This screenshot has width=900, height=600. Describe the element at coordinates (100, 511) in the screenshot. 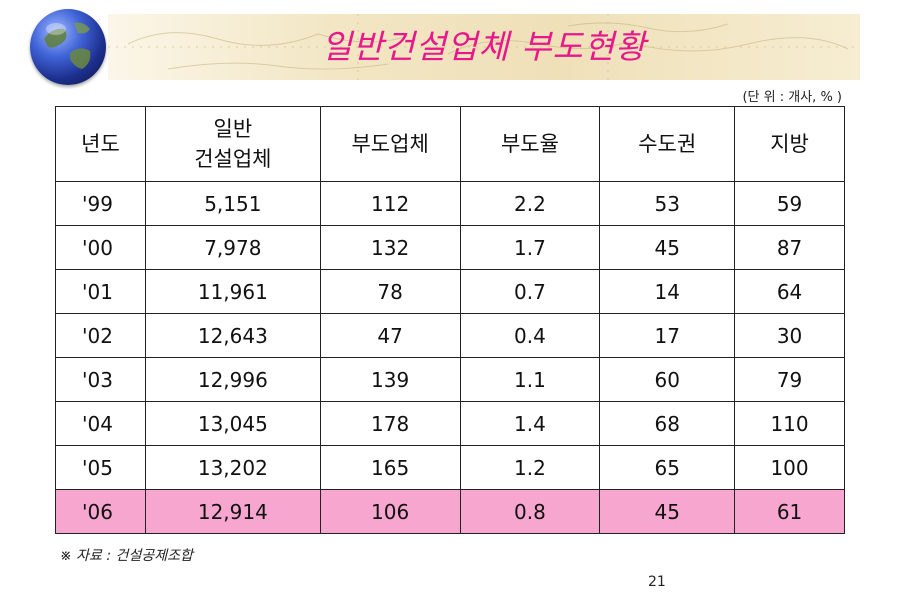

I see `cell-year: '06` at that location.